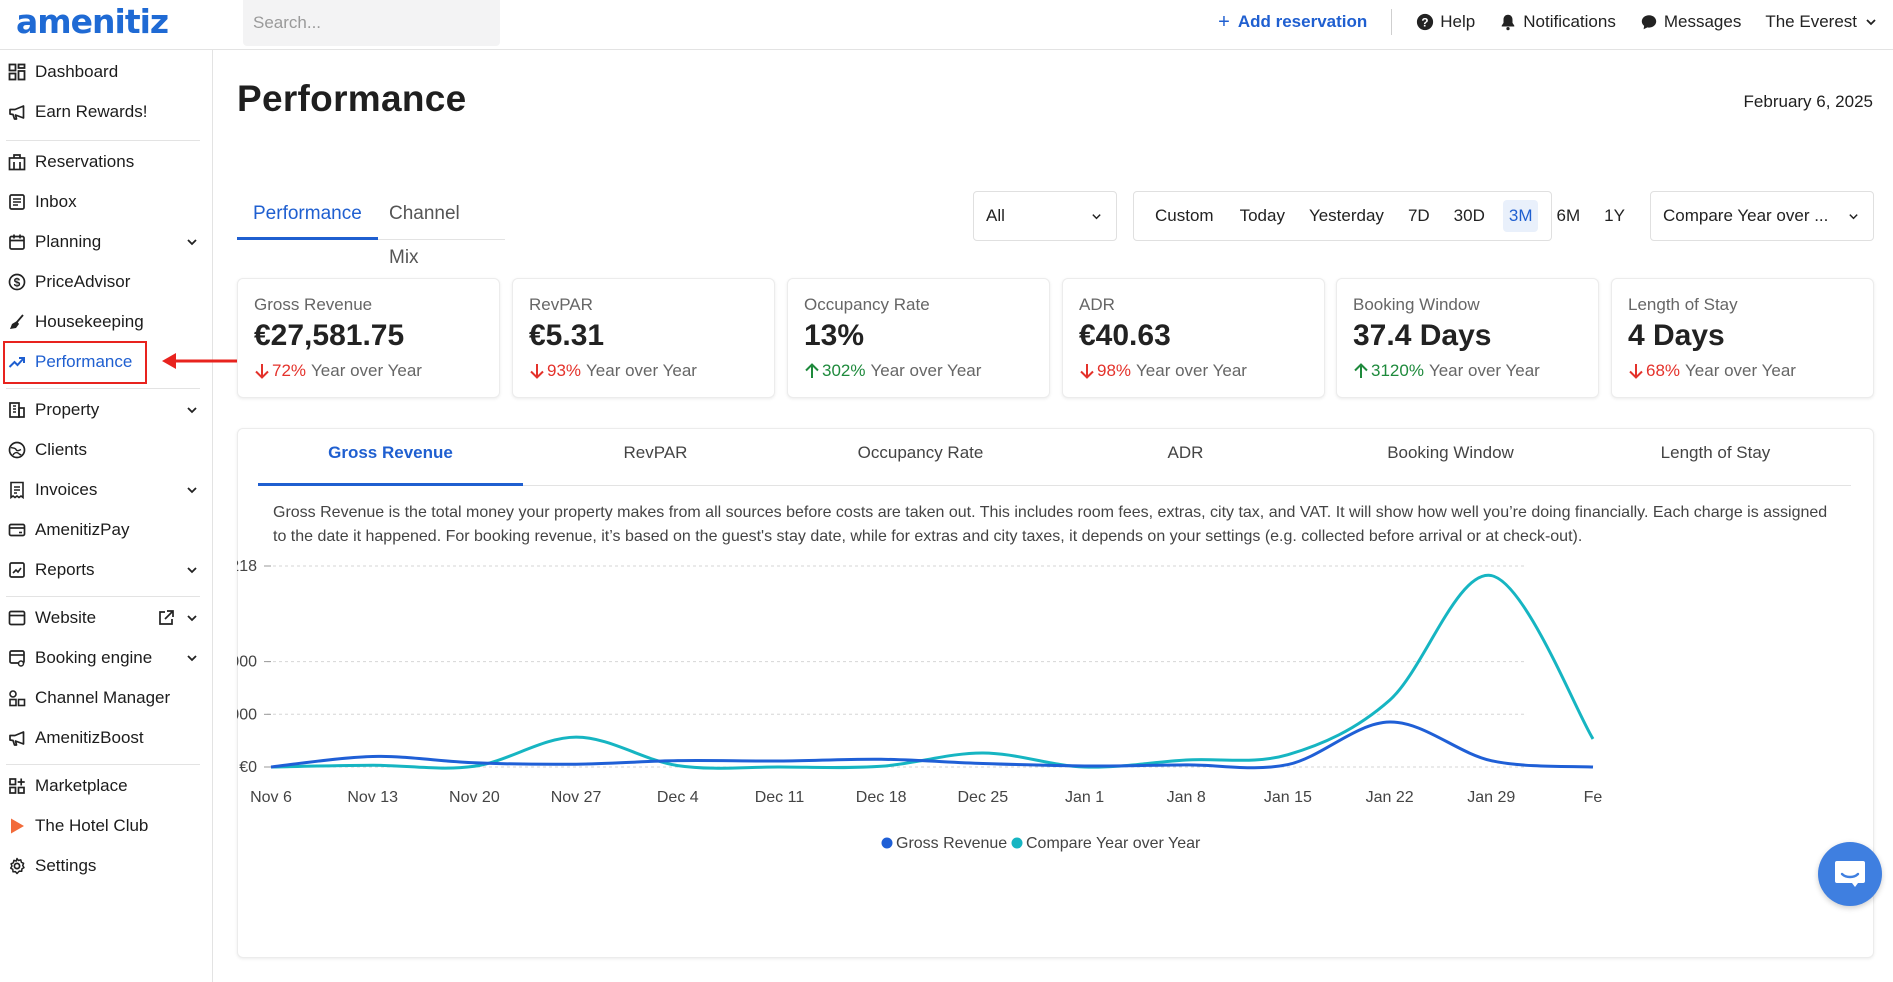 The height and width of the screenshot is (982, 1893). I want to click on sidebar-item-planning: Planning, so click(106, 242).